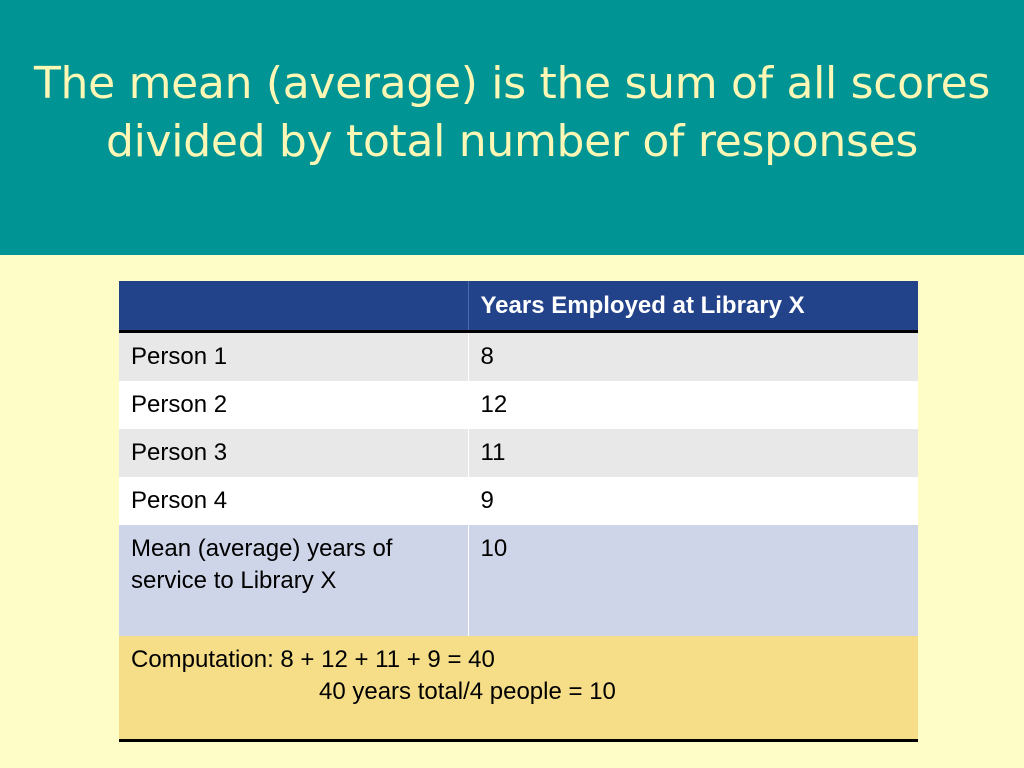 This screenshot has height=768, width=1024. What do you see at coordinates (294, 501) in the screenshot?
I see `person-label: Person 4` at bounding box center [294, 501].